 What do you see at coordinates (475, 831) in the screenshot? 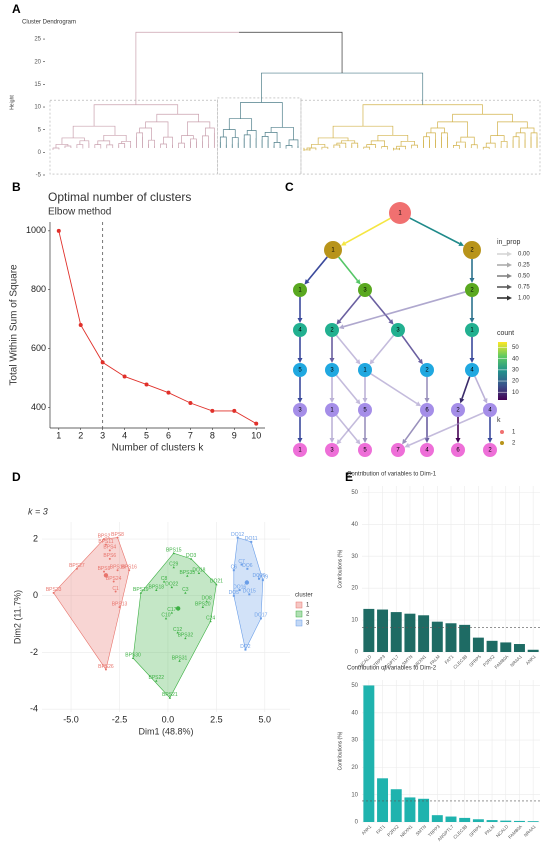
I see `x-tick-label: SFRP5` at bounding box center [475, 831].